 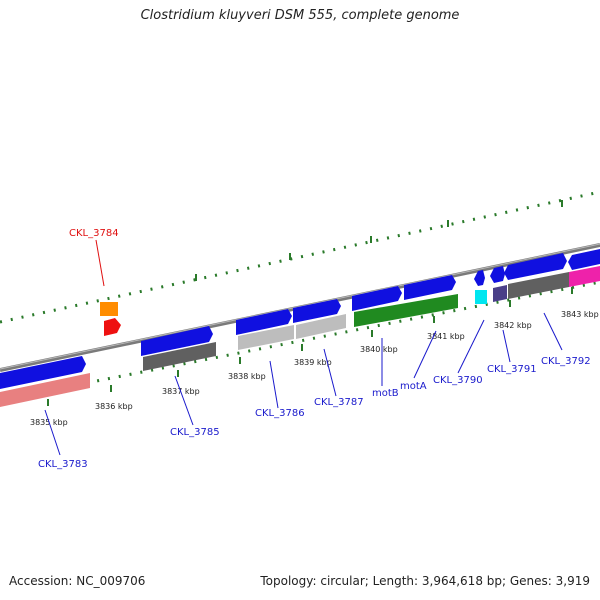 What do you see at coordinates (497, 274) in the screenshot?
I see `gene-ckl-3791-forward` at bounding box center [497, 274].